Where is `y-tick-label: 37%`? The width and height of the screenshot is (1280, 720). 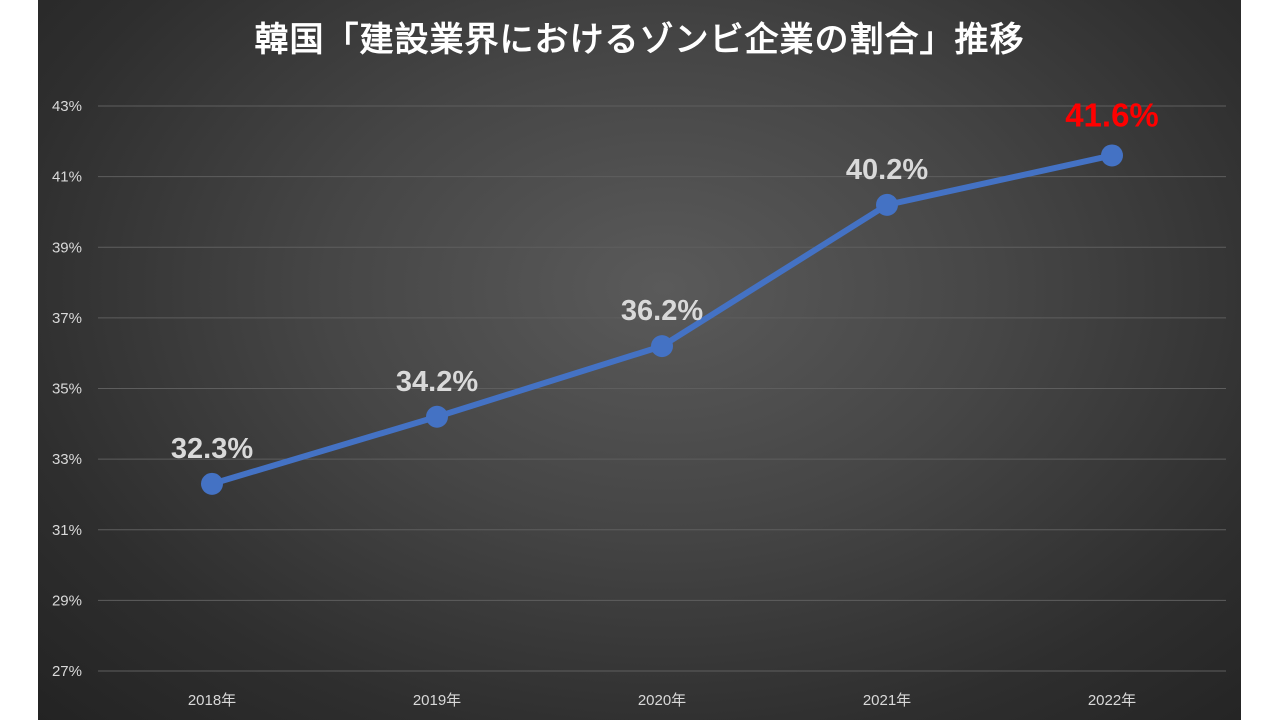 y-tick-label: 37% is located at coordinates (67, 318).